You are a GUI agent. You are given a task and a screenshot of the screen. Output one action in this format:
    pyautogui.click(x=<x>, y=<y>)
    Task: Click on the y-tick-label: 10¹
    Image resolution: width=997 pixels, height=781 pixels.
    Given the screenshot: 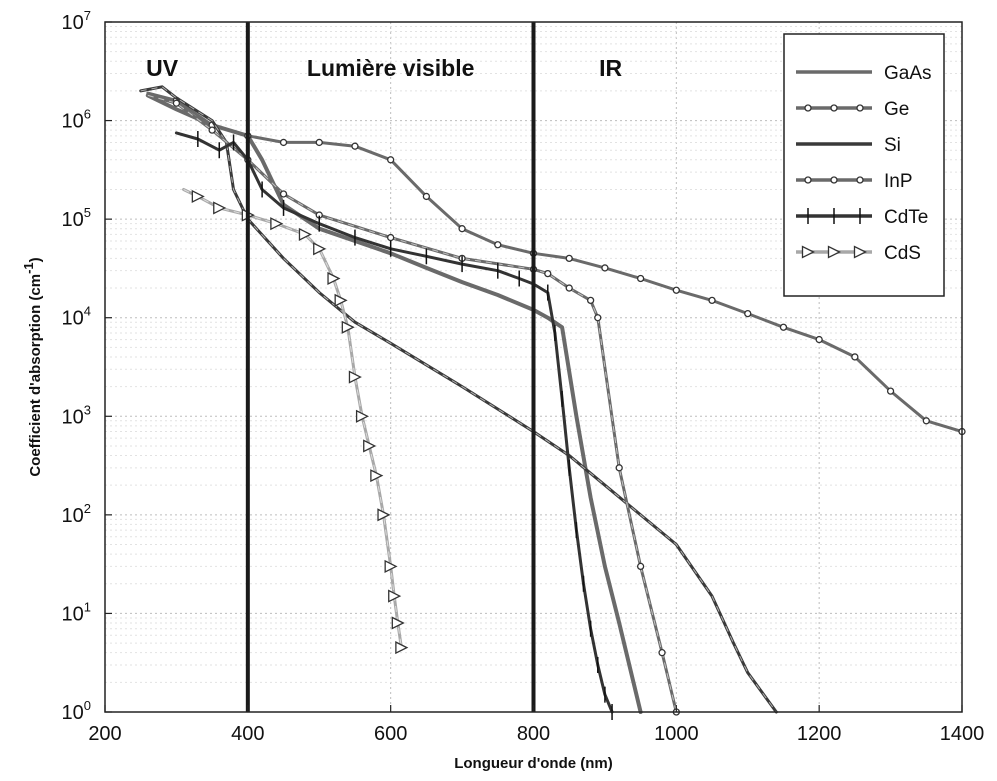 What is the action you would take?
    pyautogui.click(x=76, y=612)
    